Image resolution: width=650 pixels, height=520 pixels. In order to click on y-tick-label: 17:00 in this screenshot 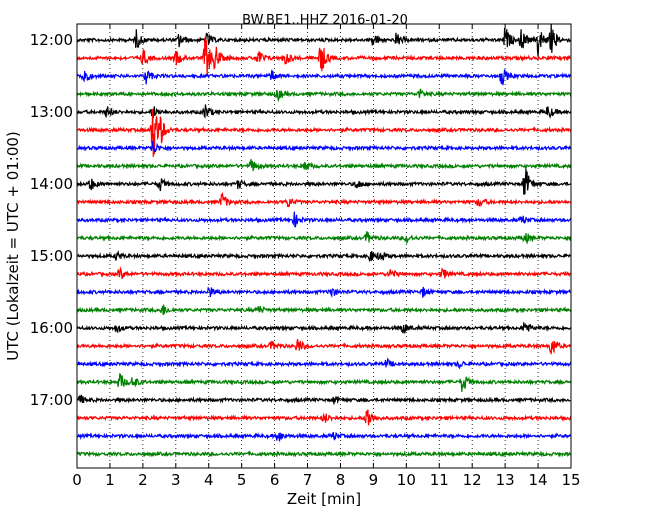, I will do `click(51, 400)`.